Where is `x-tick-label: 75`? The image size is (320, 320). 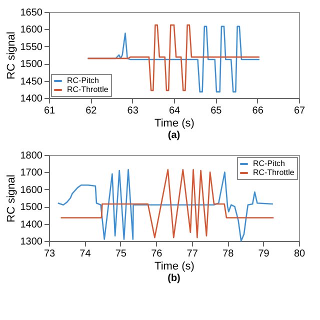 x-tick-label: 75 is located at coordinates (121, 254).